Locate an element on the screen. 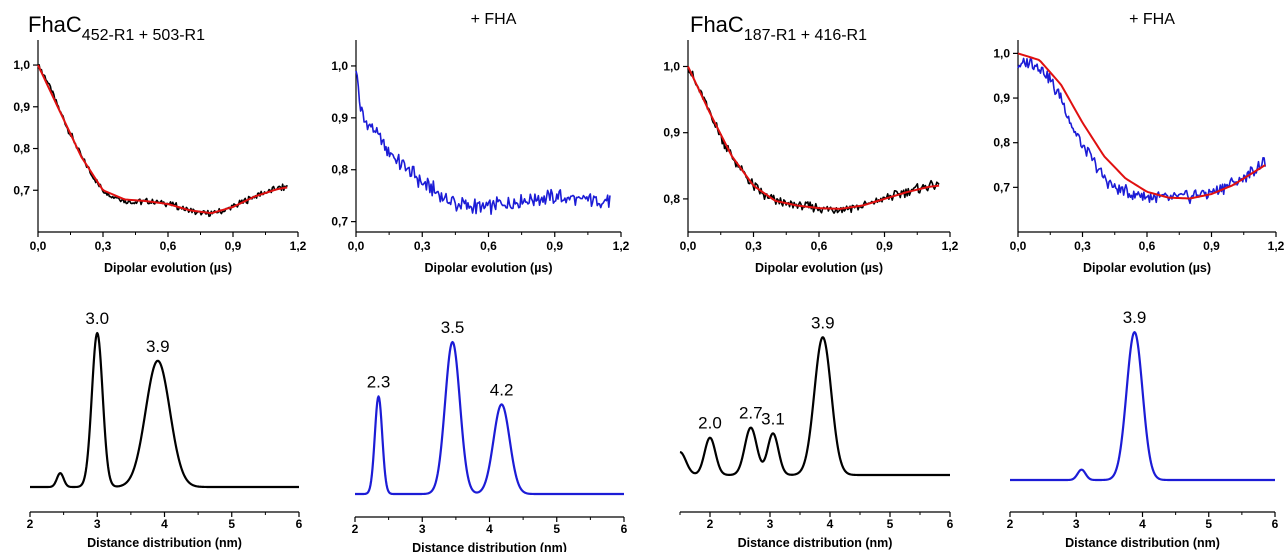  title-subscript: 187-R1 is located at coordinates (770, 35).